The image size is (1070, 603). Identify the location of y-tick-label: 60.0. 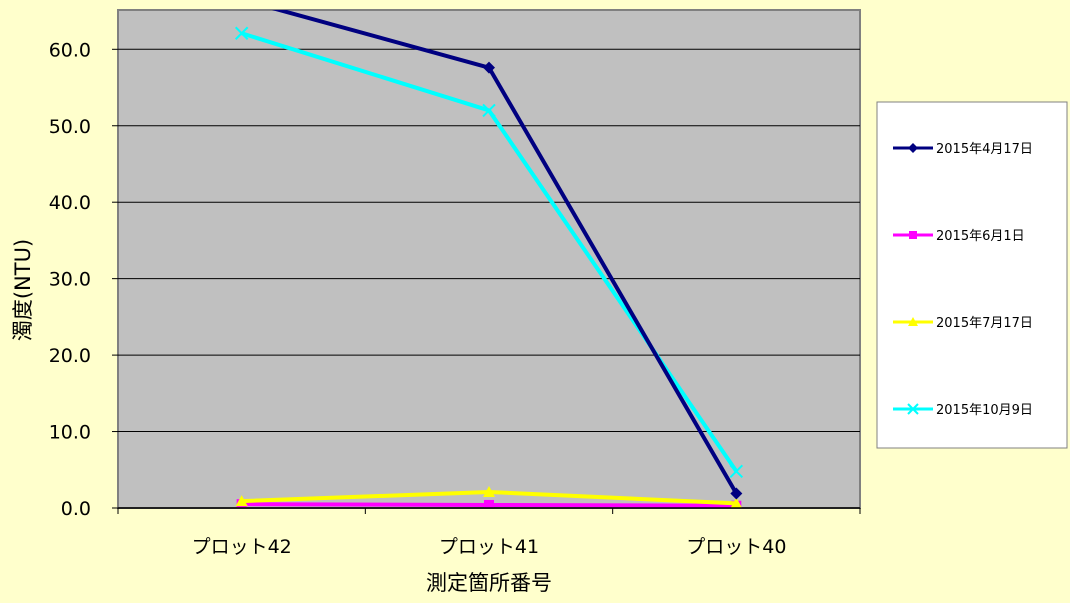
(70, 50).